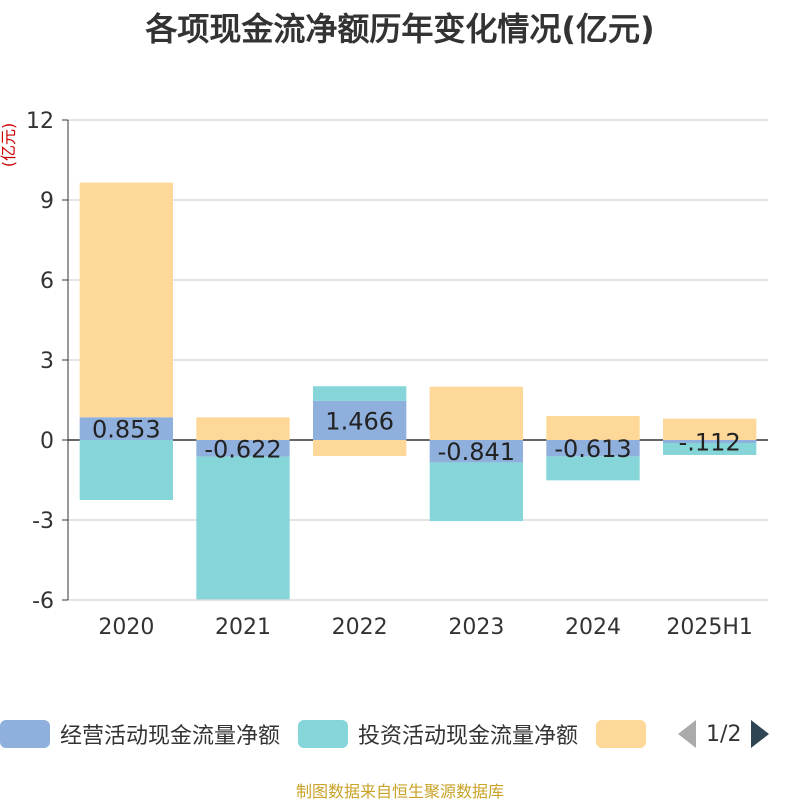 This screenshot has height=802, width=800. What do you see at coordinates (476, 627) in the screenshot?
I see `x-tick-label: 2023` at bounding box center [476, 627].